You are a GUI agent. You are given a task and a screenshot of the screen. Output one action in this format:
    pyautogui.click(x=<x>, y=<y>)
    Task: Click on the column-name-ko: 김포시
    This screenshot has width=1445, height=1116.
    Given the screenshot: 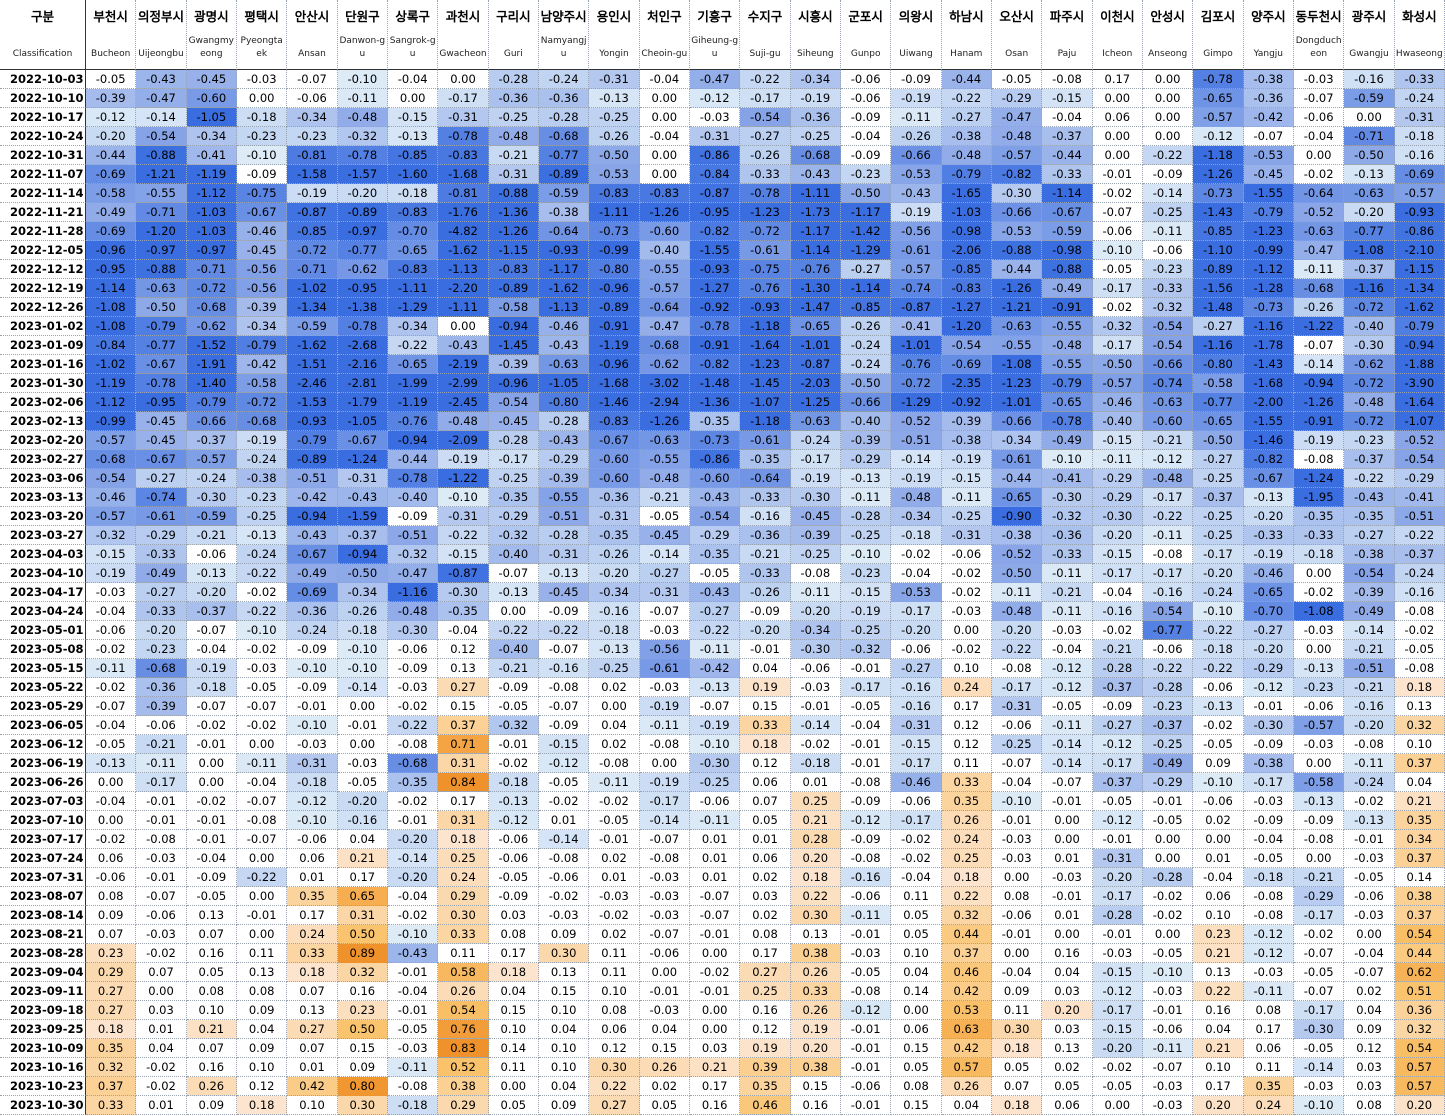 What is the action you would take?
    pyautogui.click(x=1218, y=16)
    